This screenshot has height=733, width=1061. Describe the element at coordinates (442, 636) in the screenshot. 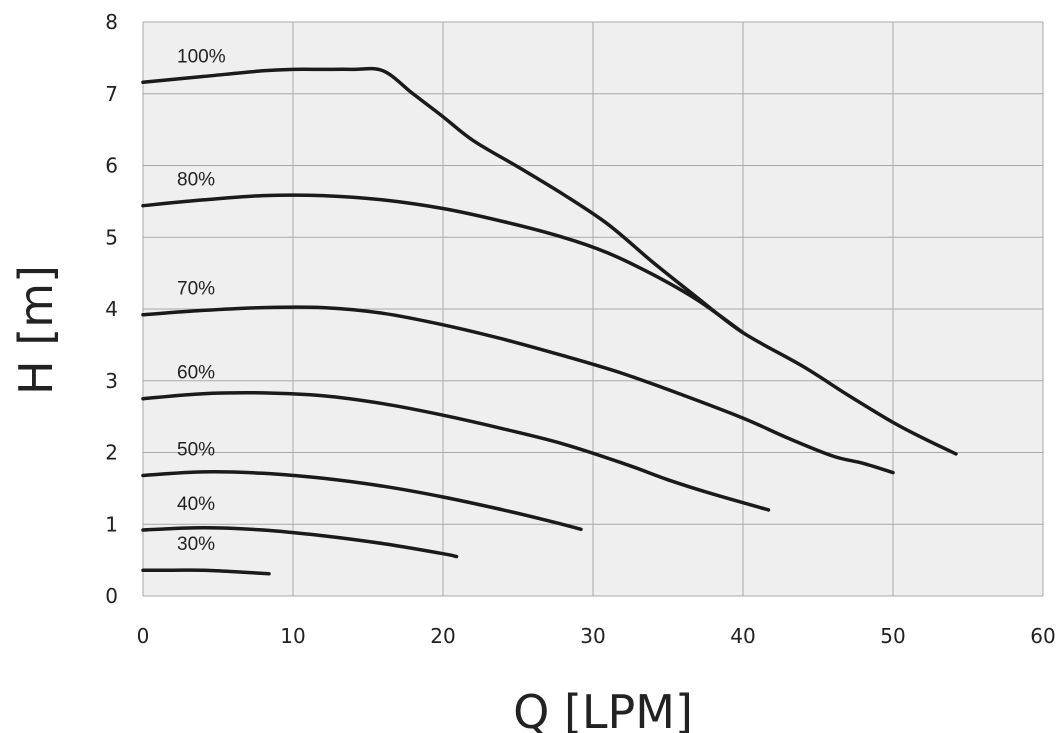

I see `x-tick-label: 20` at that location.